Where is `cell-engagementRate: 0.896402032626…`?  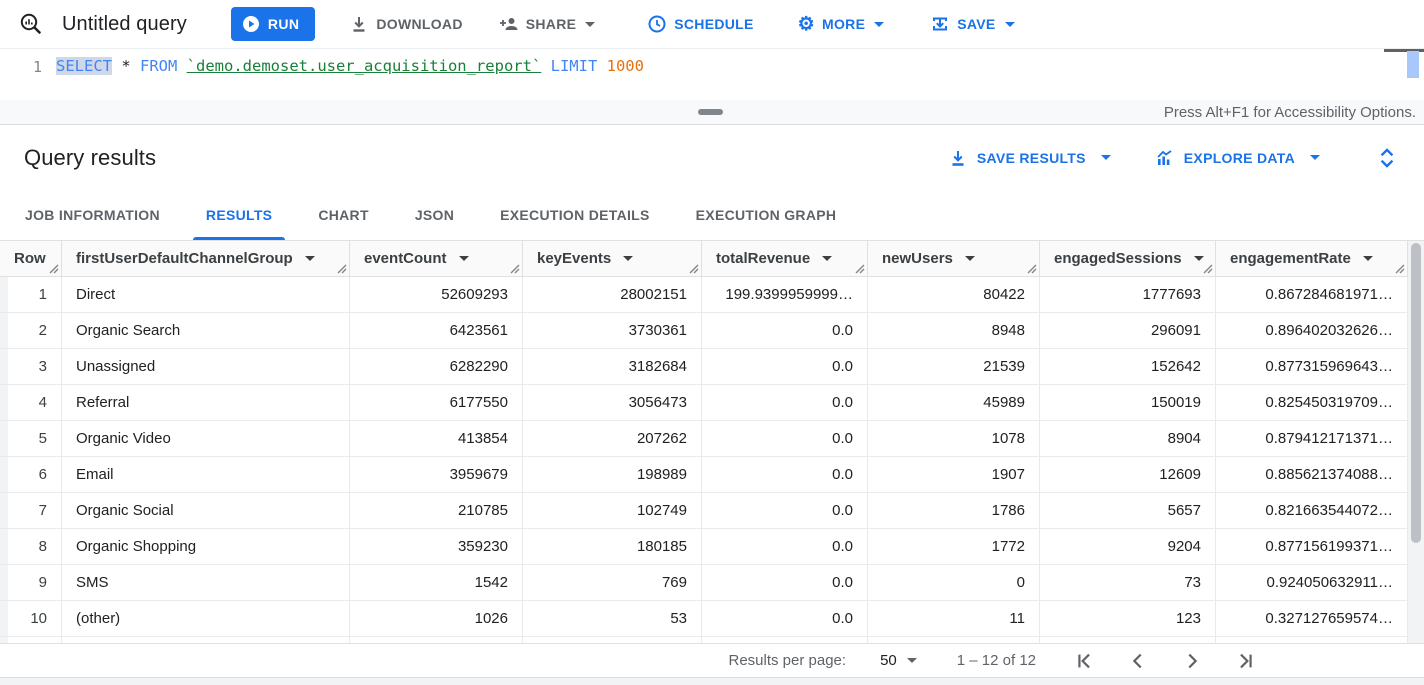 cell-engagementRate: 0.896402032626… is located at coordinates (1312, 330).